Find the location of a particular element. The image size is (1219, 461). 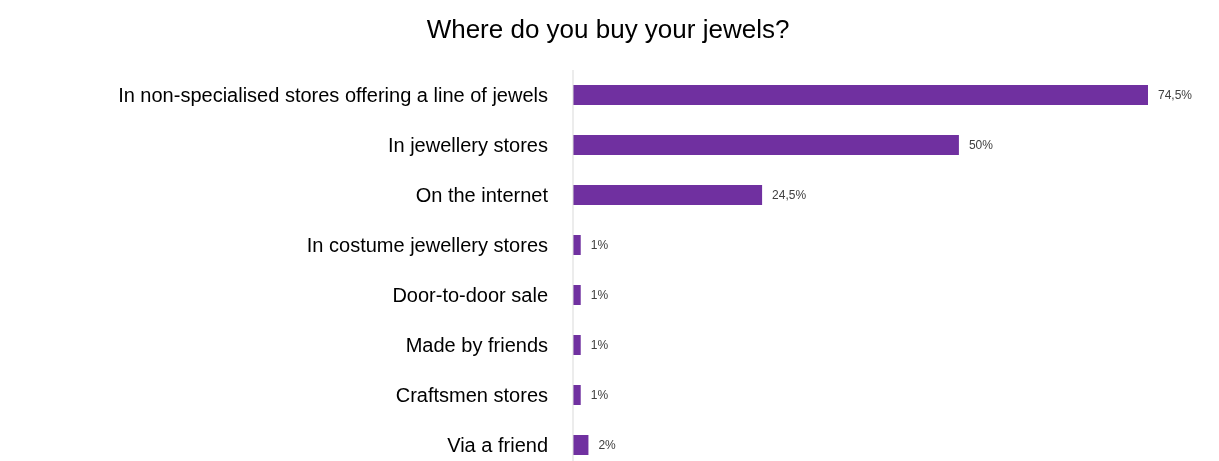

y-tick-label: In non-specialised stores offering a line of jewels is located at coordinates (333, 95).